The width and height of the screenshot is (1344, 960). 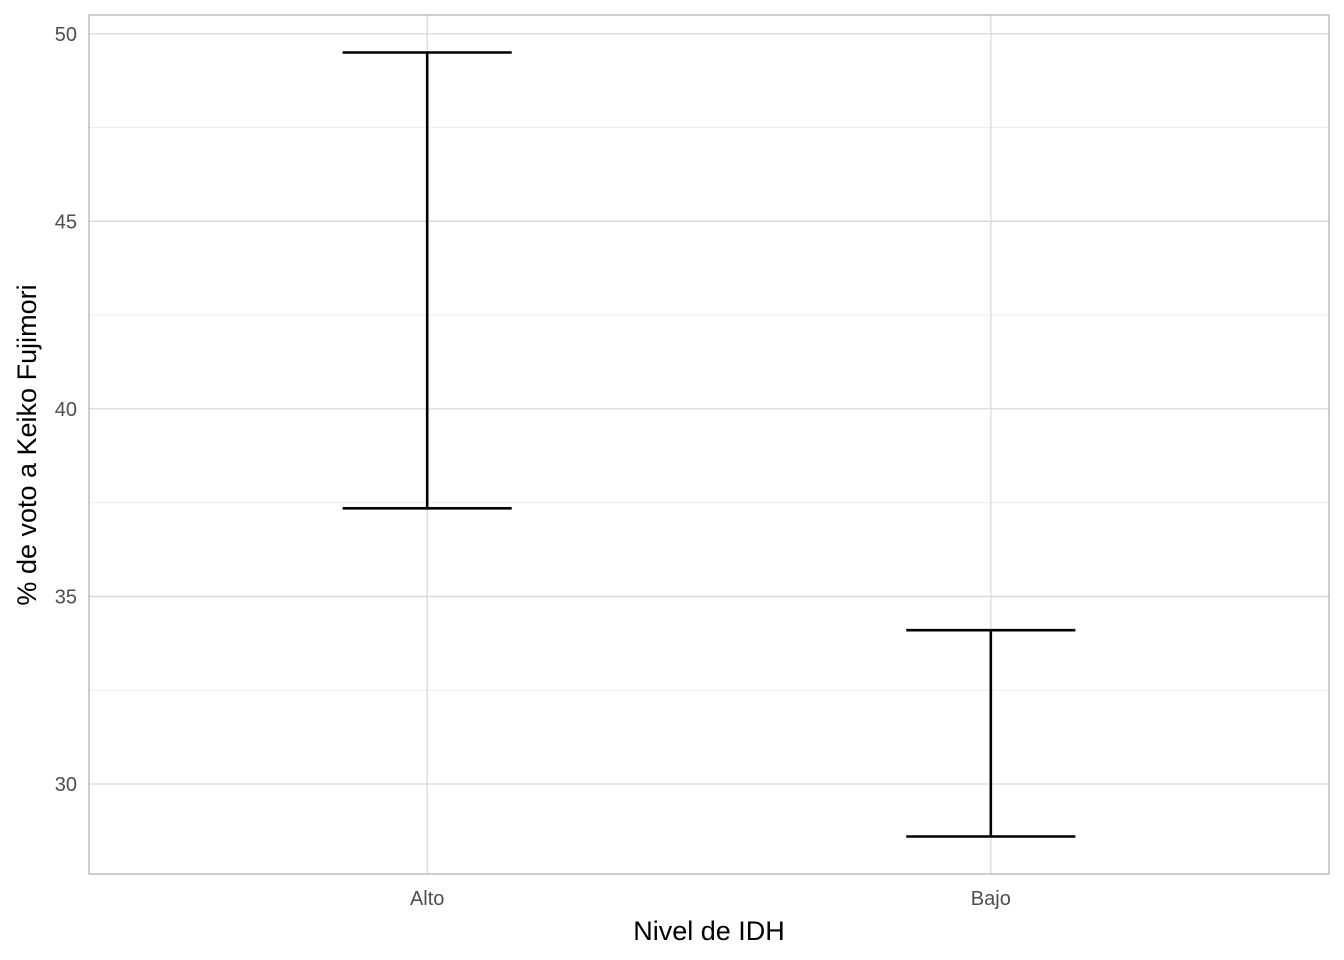 I want to click on x-axis-title: Nivel de IDH, so click(x=709, y=931).